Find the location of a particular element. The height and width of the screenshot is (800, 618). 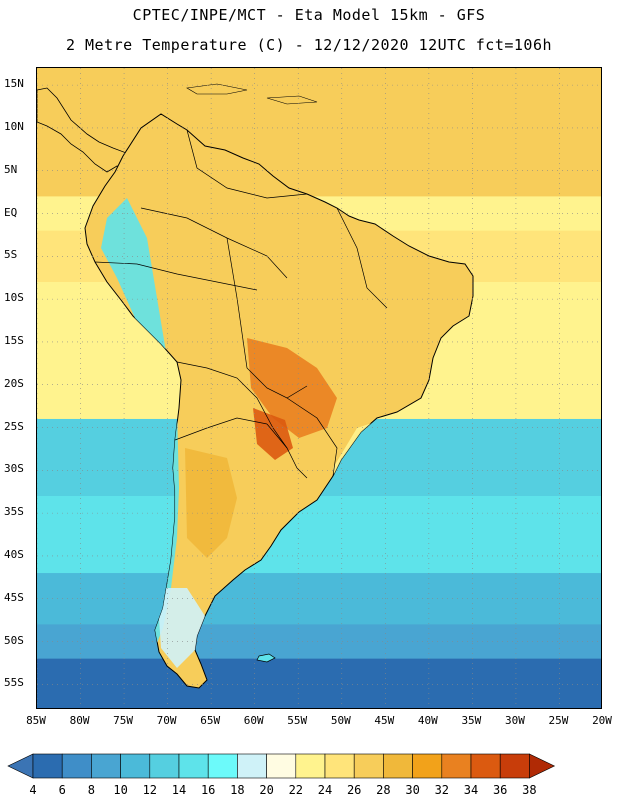

colorbar-label: 22 is located at coordinates (296, 790).